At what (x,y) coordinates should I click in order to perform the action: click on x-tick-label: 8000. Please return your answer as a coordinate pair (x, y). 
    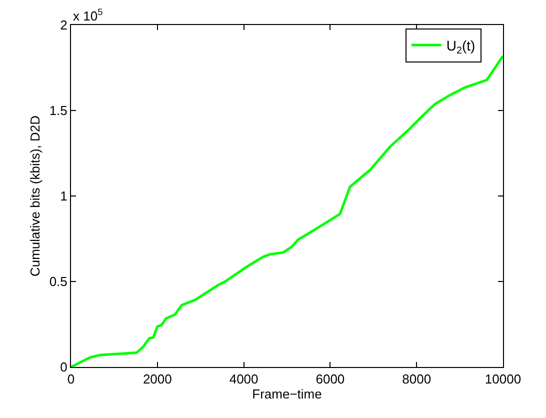
    Looking at the image, I should click on (417, 379).